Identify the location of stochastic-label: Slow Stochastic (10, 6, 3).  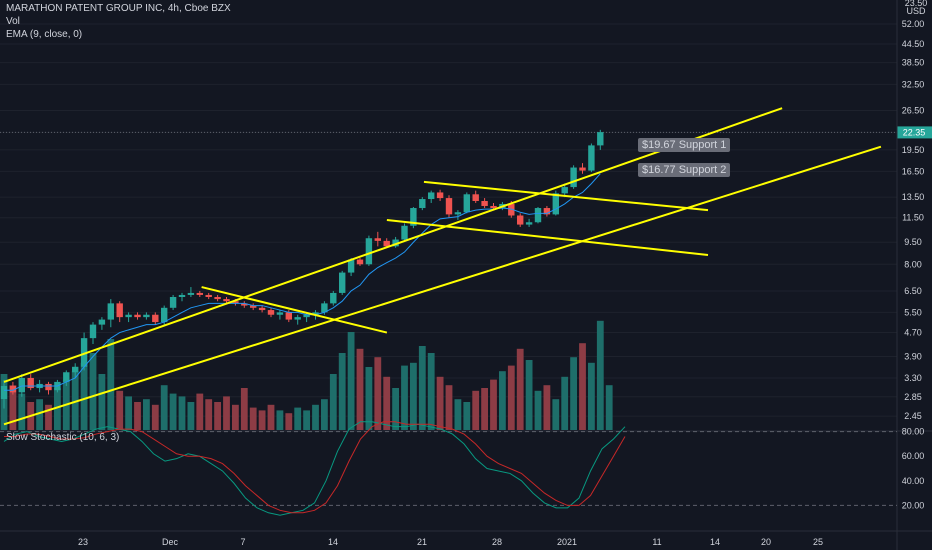
(63, 437).